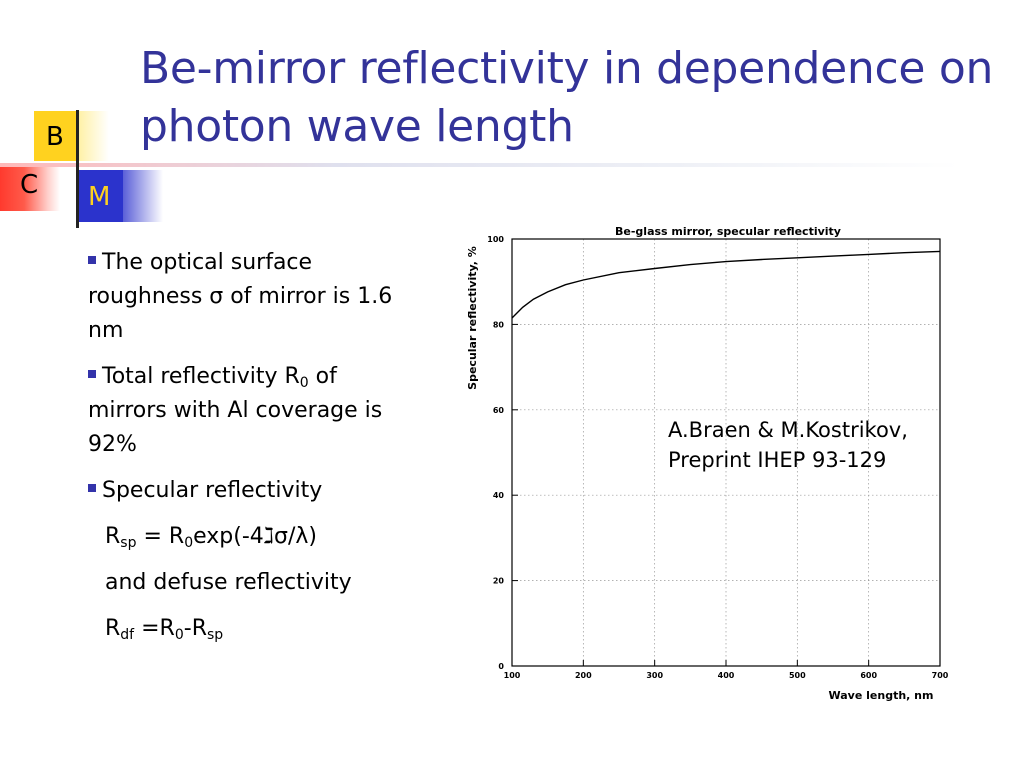 The image size is (1024, 768). Describe the element at coordinates (797, 675) in the screenshot. I see `x-tick-label: 500` at that location.